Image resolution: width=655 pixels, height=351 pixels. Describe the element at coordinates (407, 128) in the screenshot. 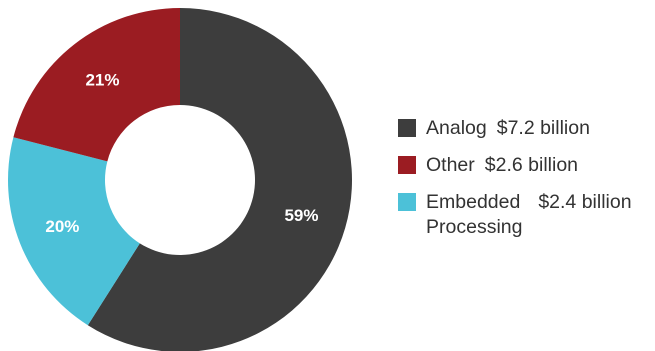

I see `legend-swatch-analog` at that location.